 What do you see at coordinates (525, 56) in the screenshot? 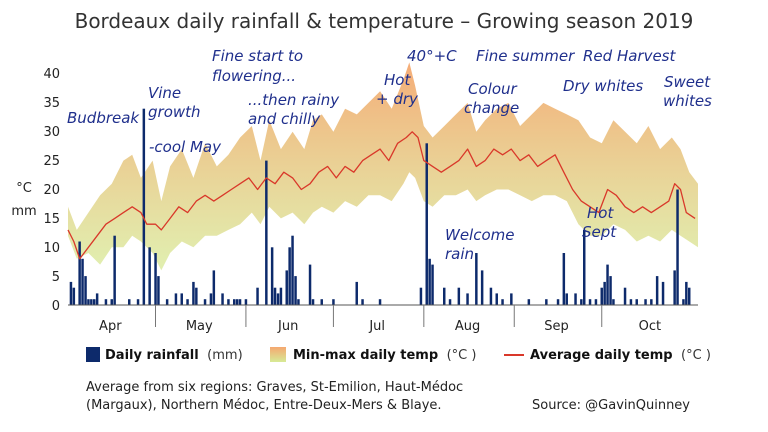
I see `annotation-fine-summer: Fine summer` at bounding box center [525, 56].